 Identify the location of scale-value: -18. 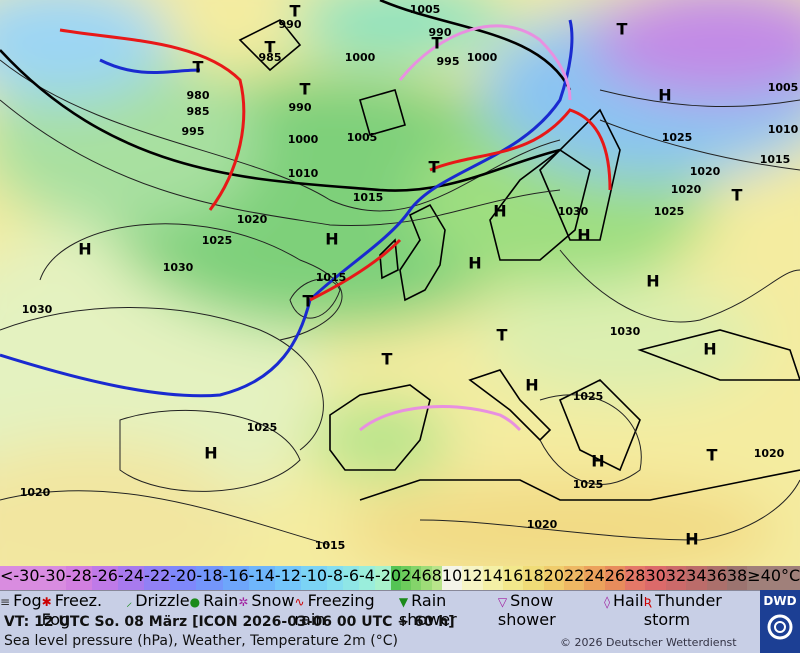
(209, 575).